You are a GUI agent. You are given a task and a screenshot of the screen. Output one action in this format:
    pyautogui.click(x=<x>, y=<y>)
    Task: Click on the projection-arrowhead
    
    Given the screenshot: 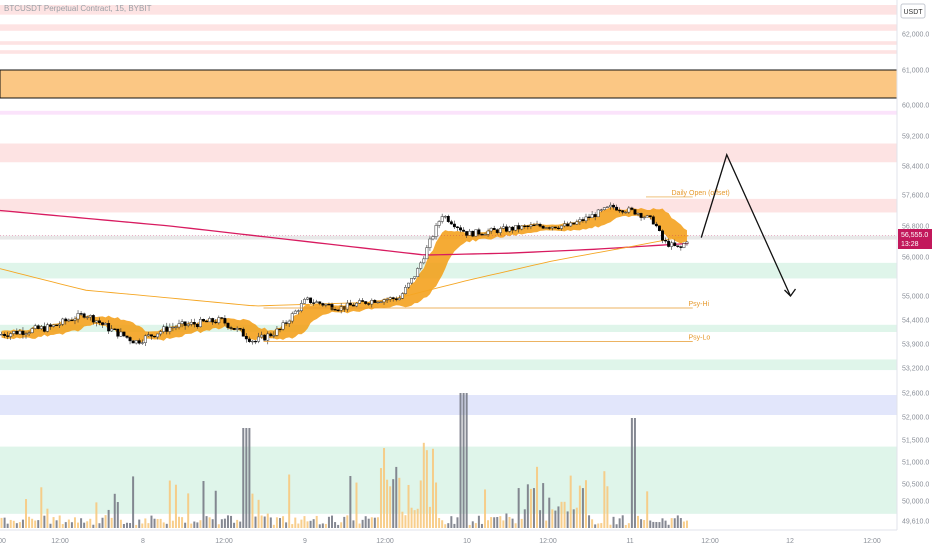 What is the action you would take?
    pyautogui.click(x=790, y=293)
    